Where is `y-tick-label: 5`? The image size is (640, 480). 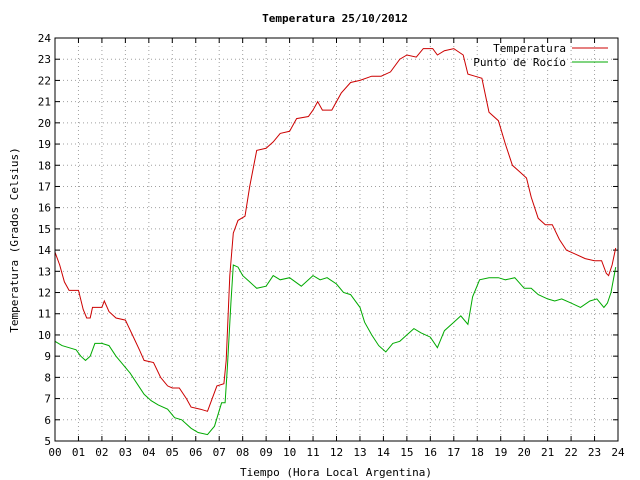 y-tick-label: 5 is located at coordinates (47, 441).